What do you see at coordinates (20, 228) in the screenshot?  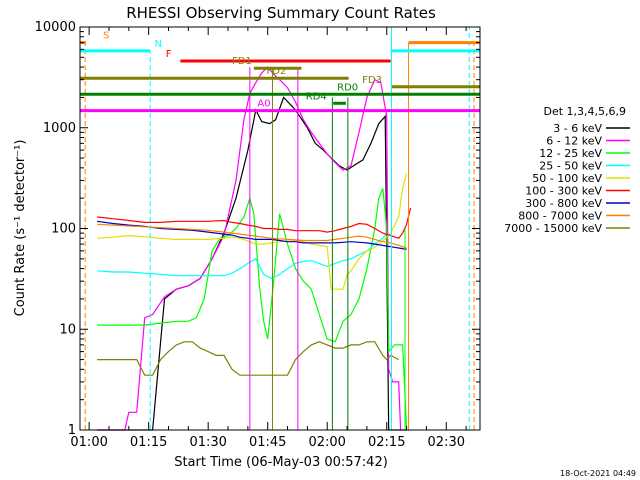 I see `y-axis-label: Count Rate (s⁻¹ detector⁻¹)` at bounding box center [20, 228].